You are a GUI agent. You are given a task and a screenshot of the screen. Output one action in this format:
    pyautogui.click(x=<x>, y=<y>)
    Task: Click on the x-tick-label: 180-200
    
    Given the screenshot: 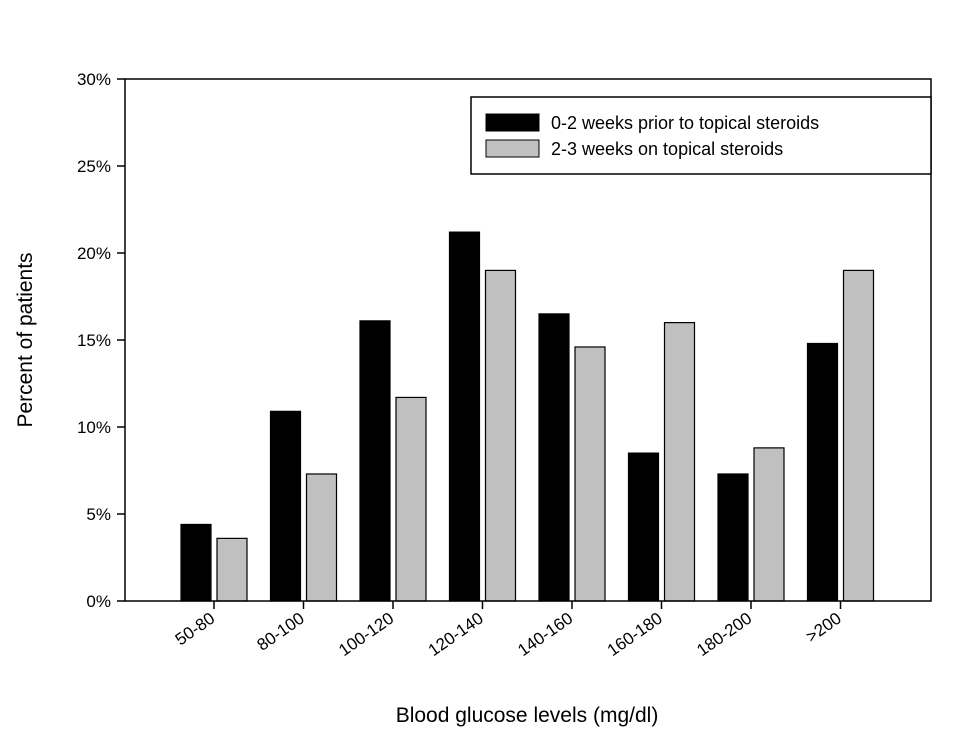 What is the action you would take?
    pyautogui.click(x=724, y=634)
    